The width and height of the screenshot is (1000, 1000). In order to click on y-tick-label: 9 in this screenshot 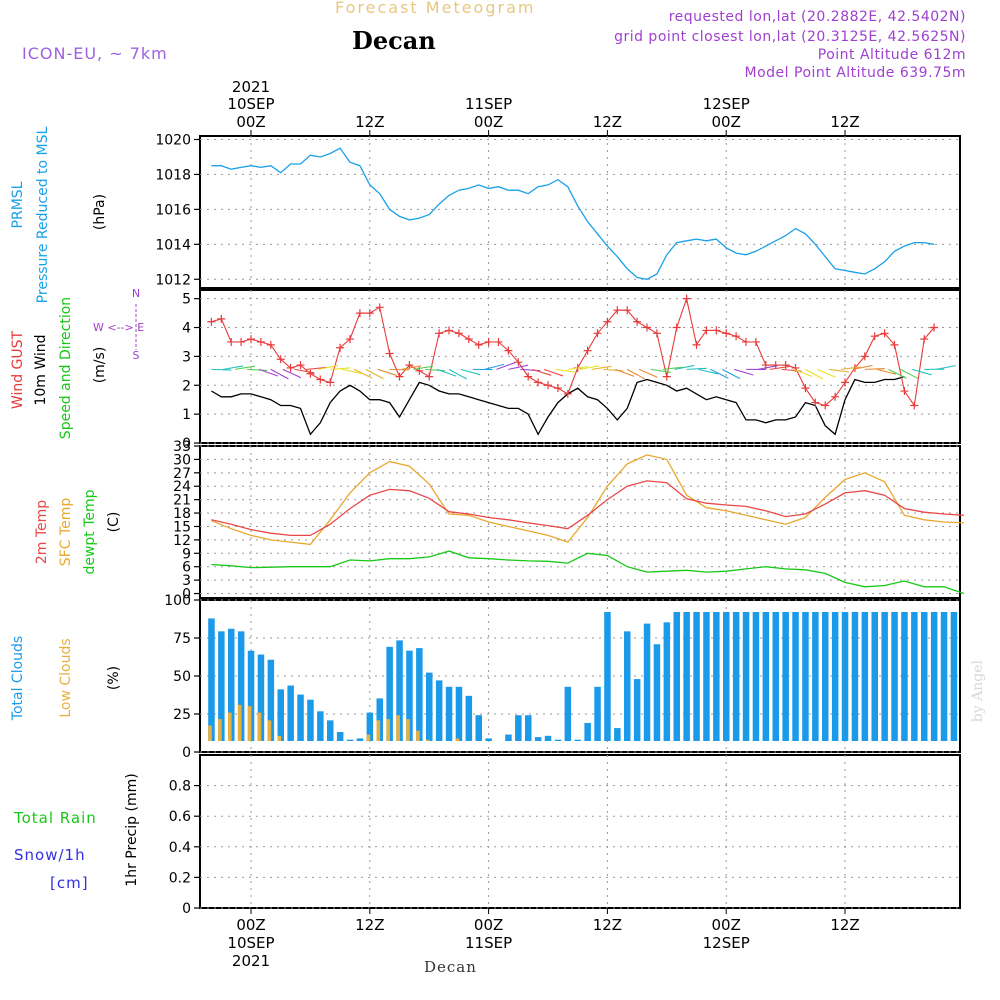, I will do `click(186, 554)`.